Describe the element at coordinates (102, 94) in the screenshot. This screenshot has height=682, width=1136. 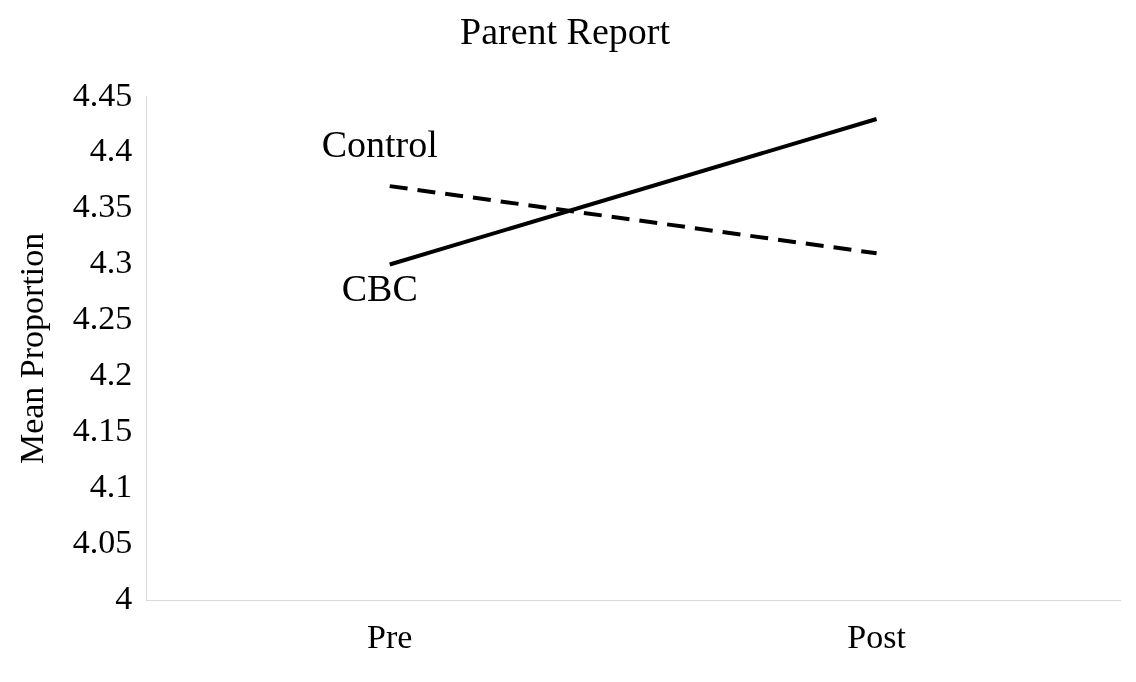
I see `y-tick-label: 4.45` at that location.